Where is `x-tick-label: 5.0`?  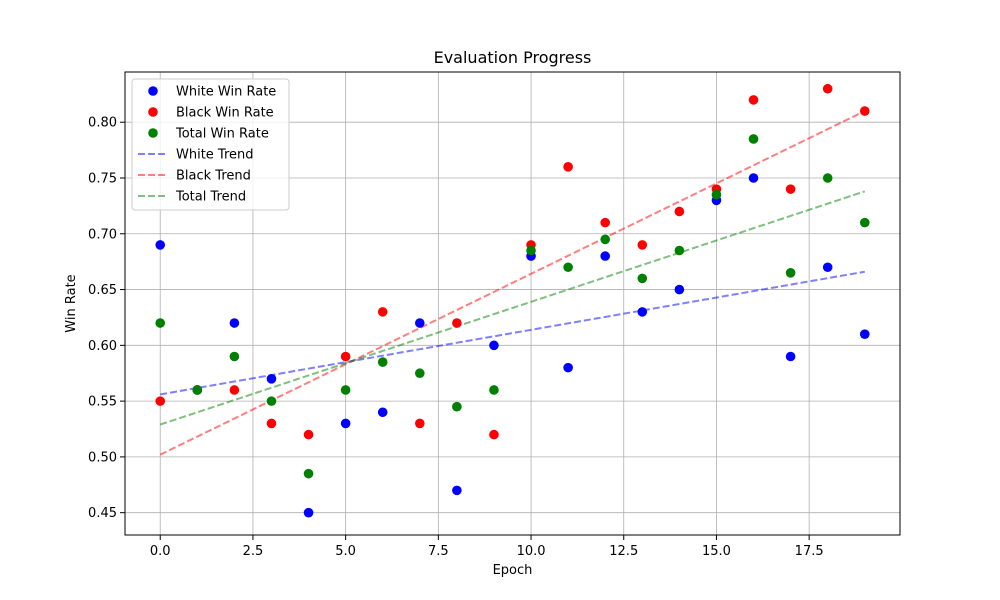
x-tick-label: 5.0 is located at coordinates (345, 551).